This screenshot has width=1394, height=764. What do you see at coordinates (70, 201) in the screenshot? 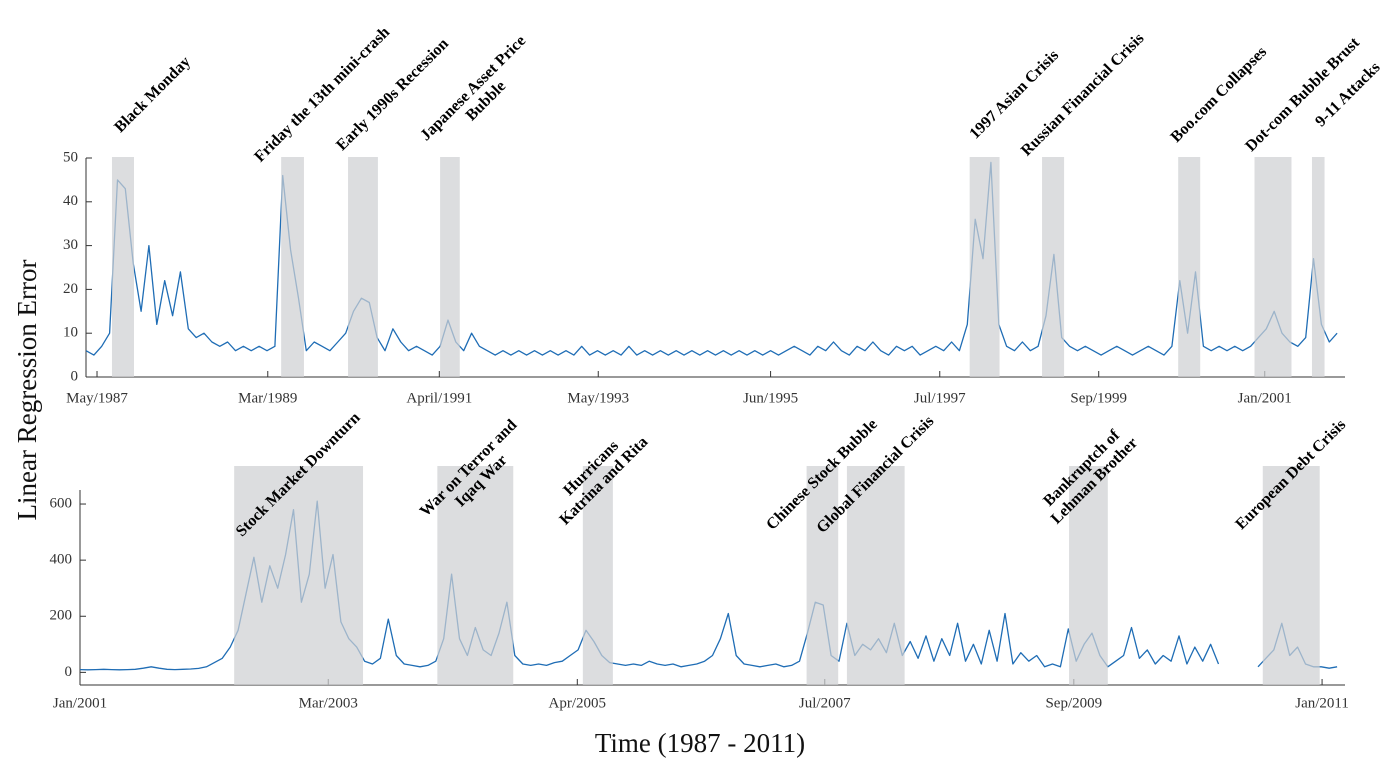
I see `y-tick-label: 40` at bounding box center [70, 201].